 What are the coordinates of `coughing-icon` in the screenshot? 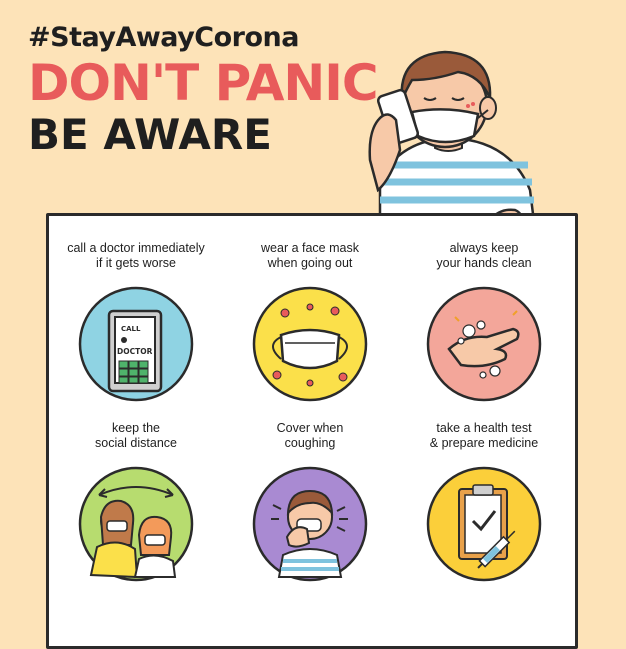 It's located at (310, 524).